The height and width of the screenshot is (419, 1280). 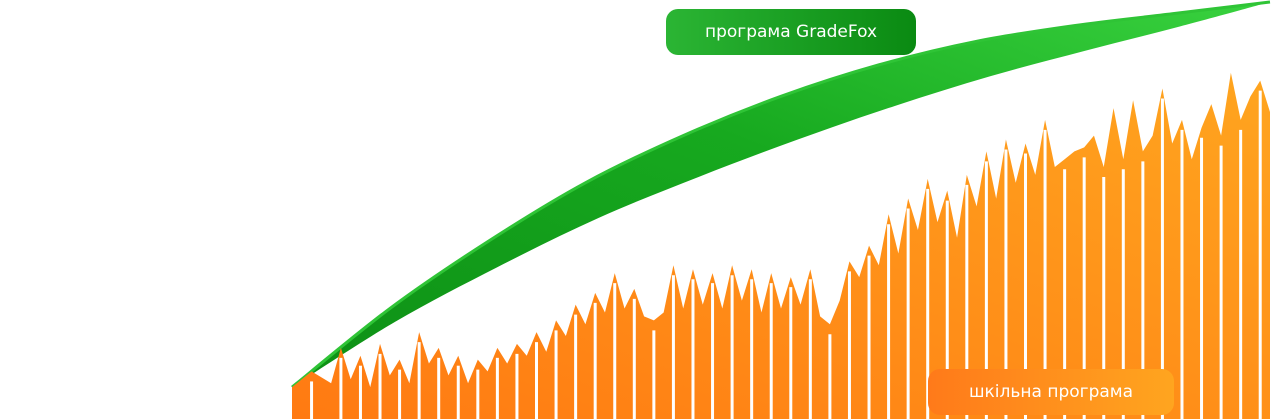 What do you see at coordinates (1051, 392) in the screenshot?
I see `school-label: шкільна програма` at bounding box center [1051, 392].